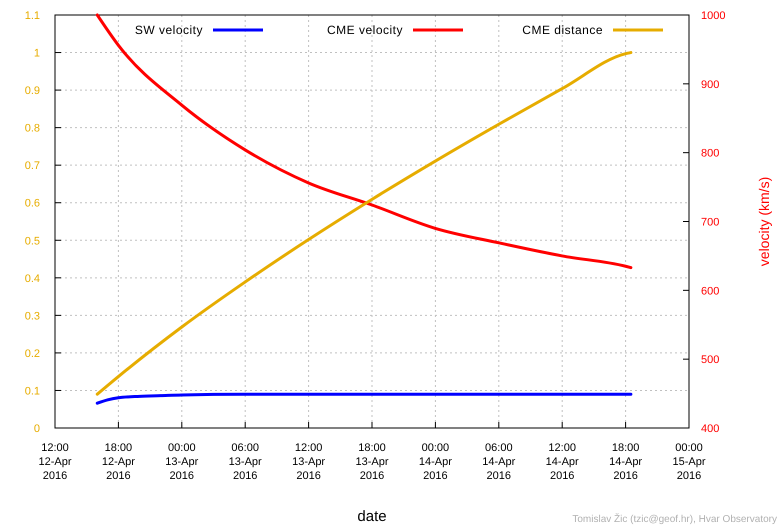 Image resolution: width=781 pixels, height=528 pixels. I want to click on x-tick-label: 18:00 13-Apr 2016, so click(372, 462).